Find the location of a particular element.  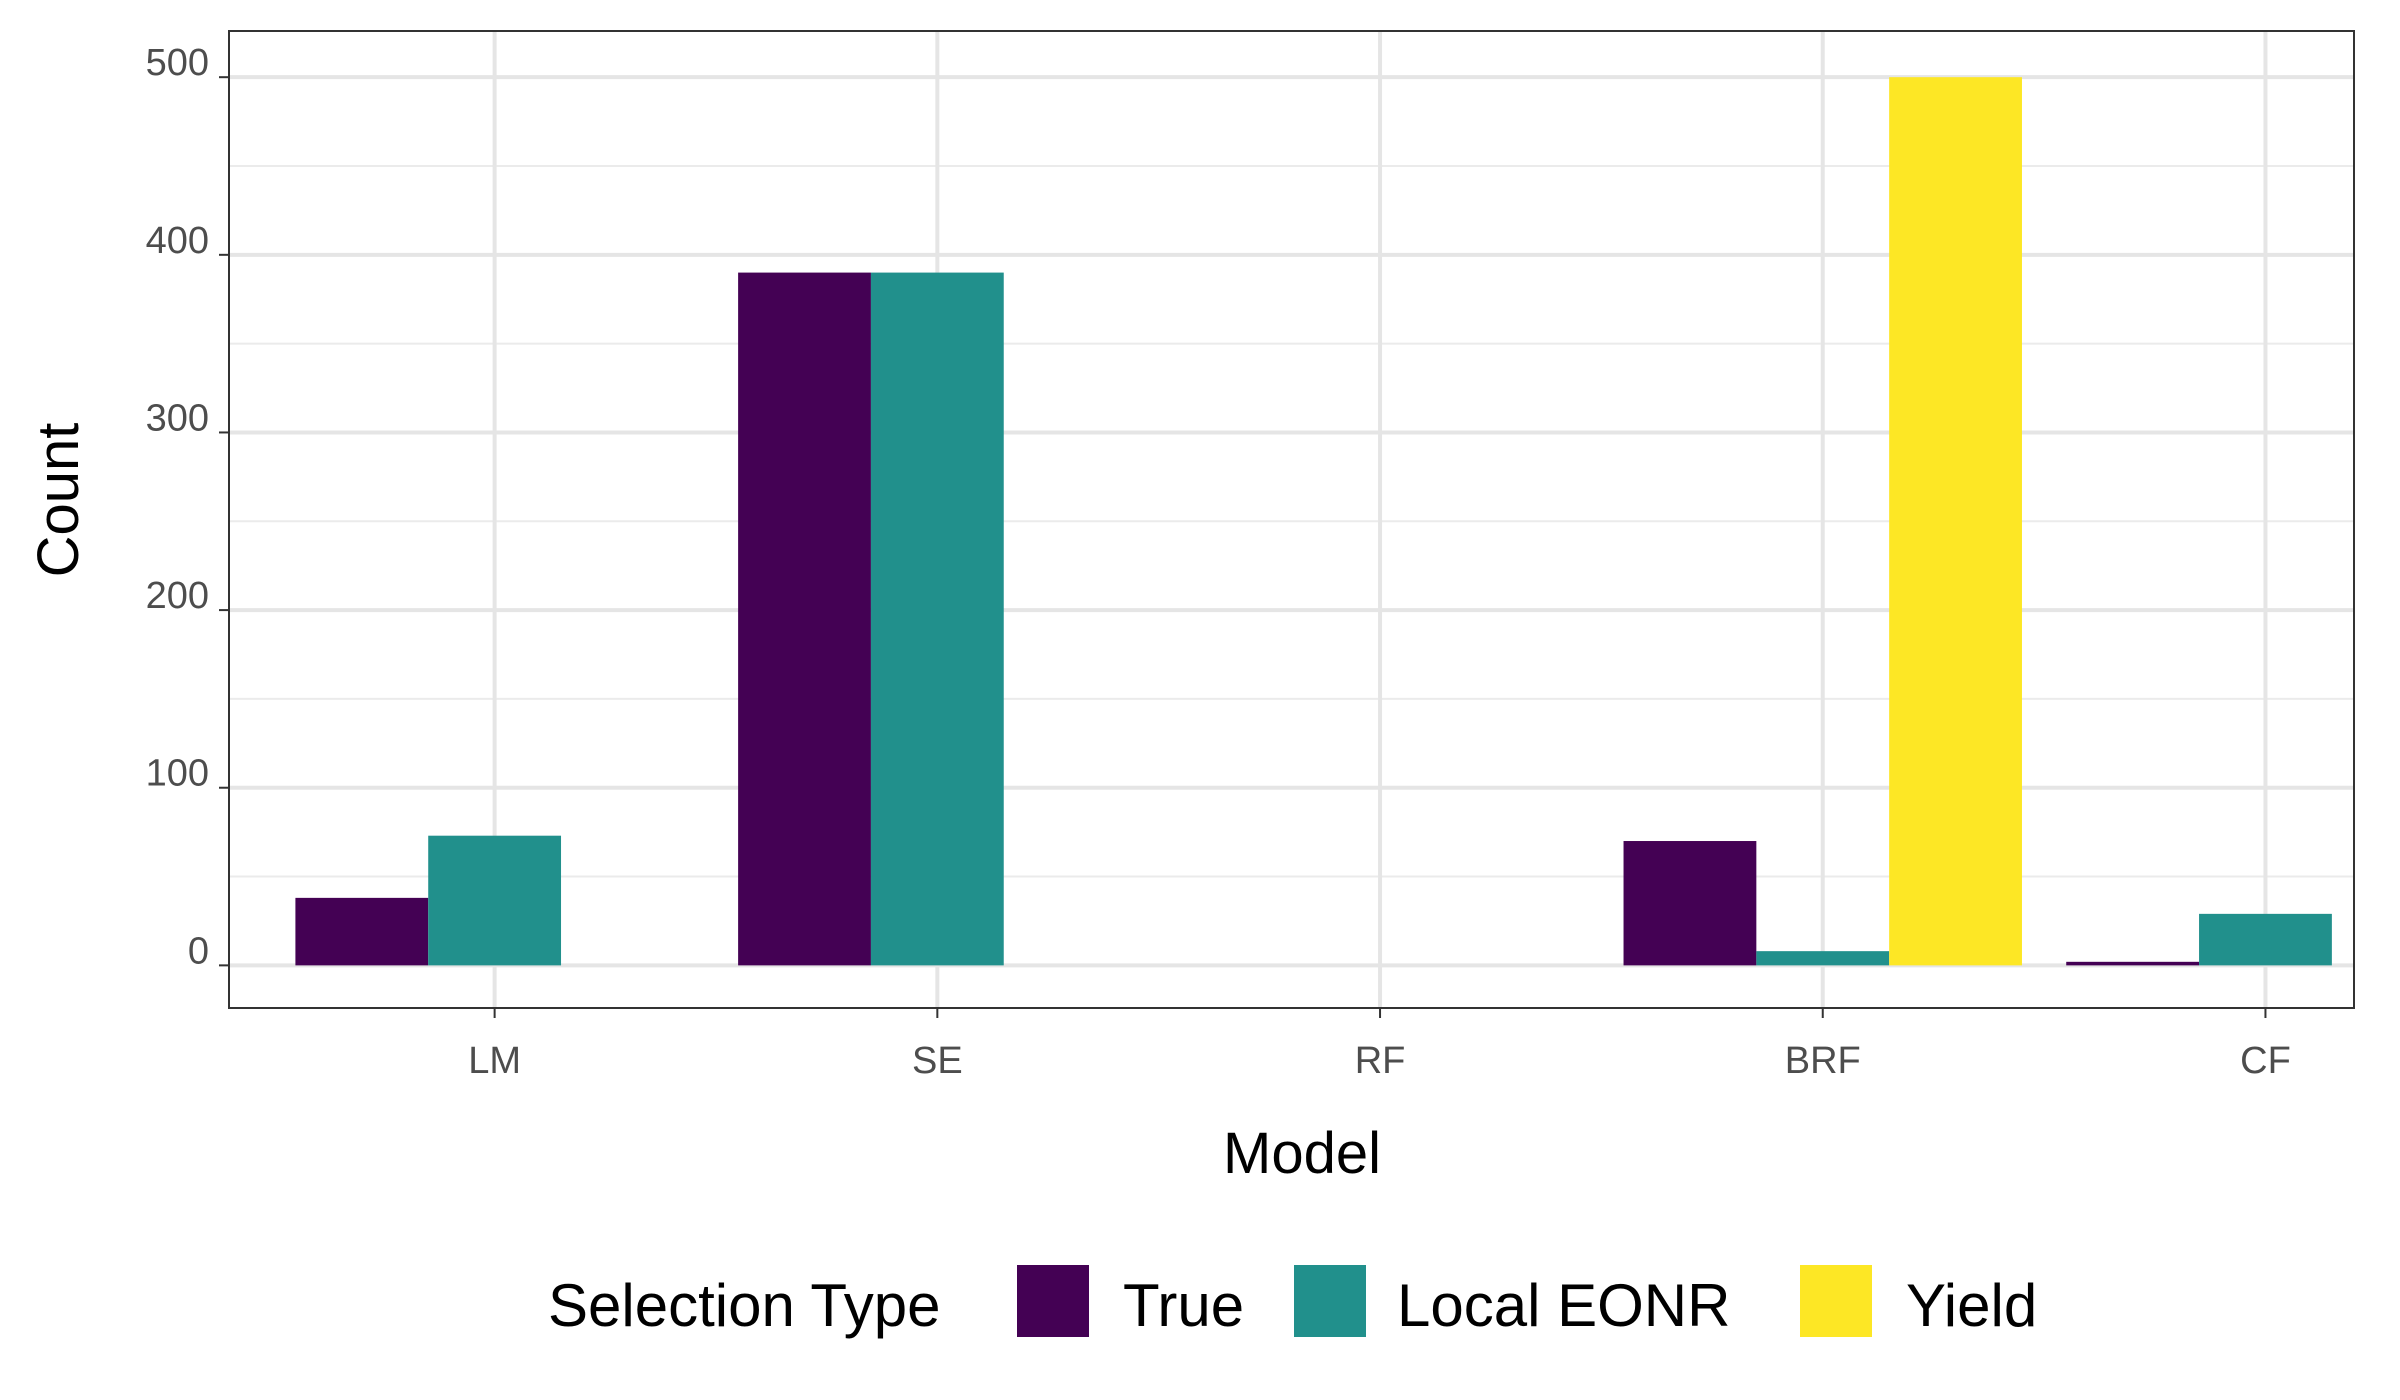

x-axis-title: Model is located at coordinates (1302, 1153).